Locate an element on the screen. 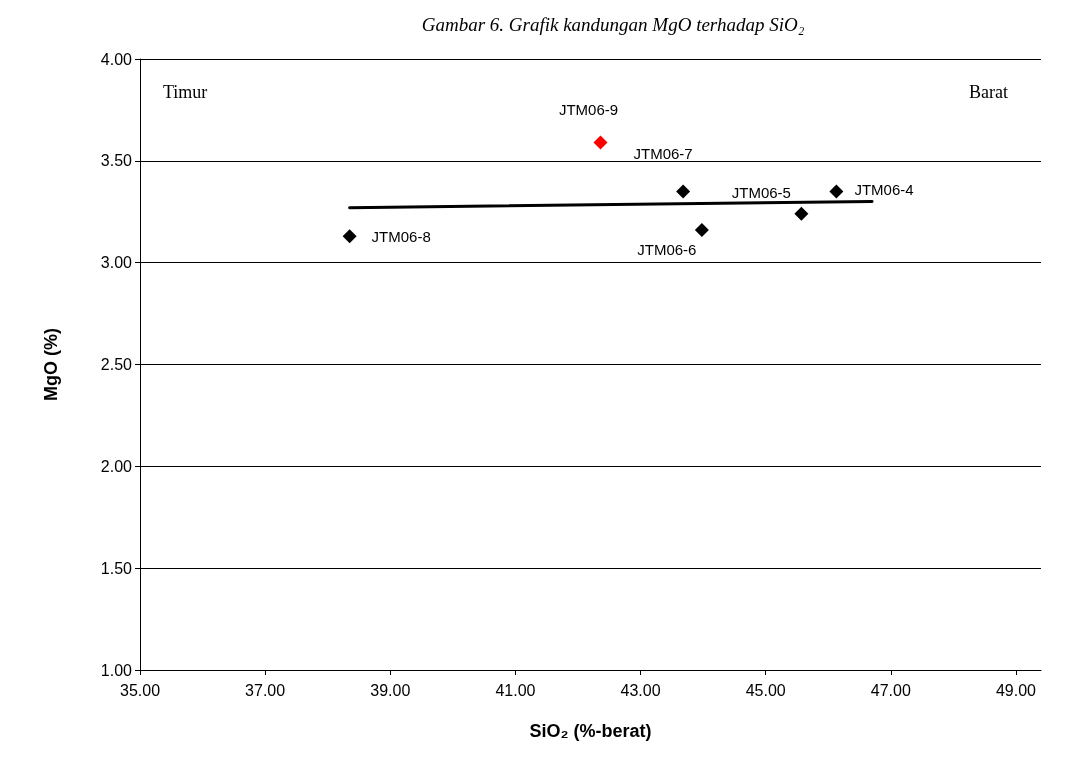  y-tick-label: 3.00 is located at coordinates (116, 263).